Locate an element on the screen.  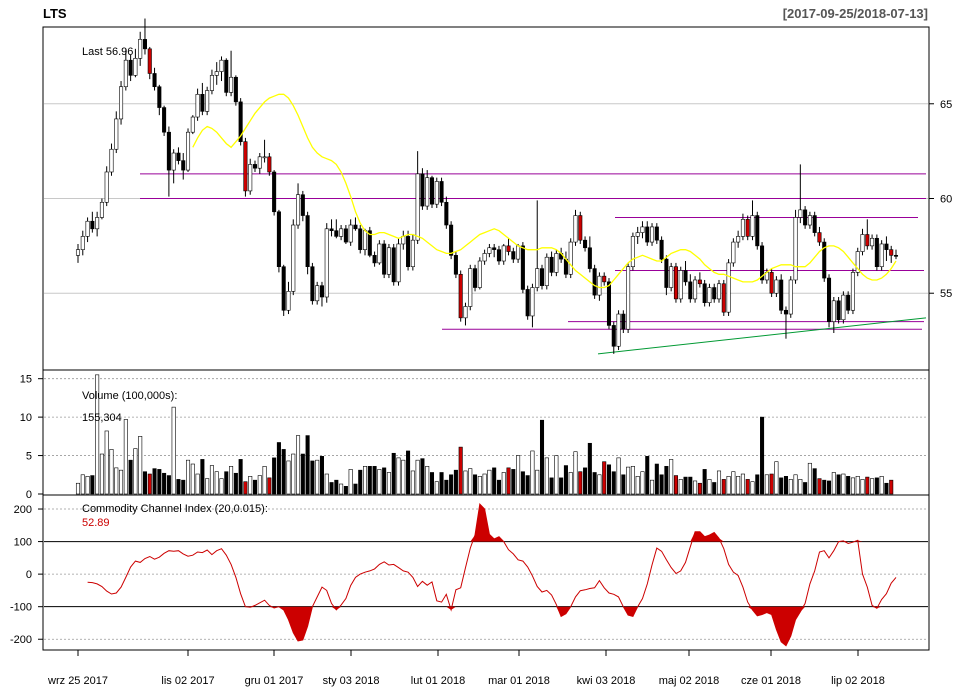
price-y-axis: 55 60 65 is located at coordinates (940, 199).